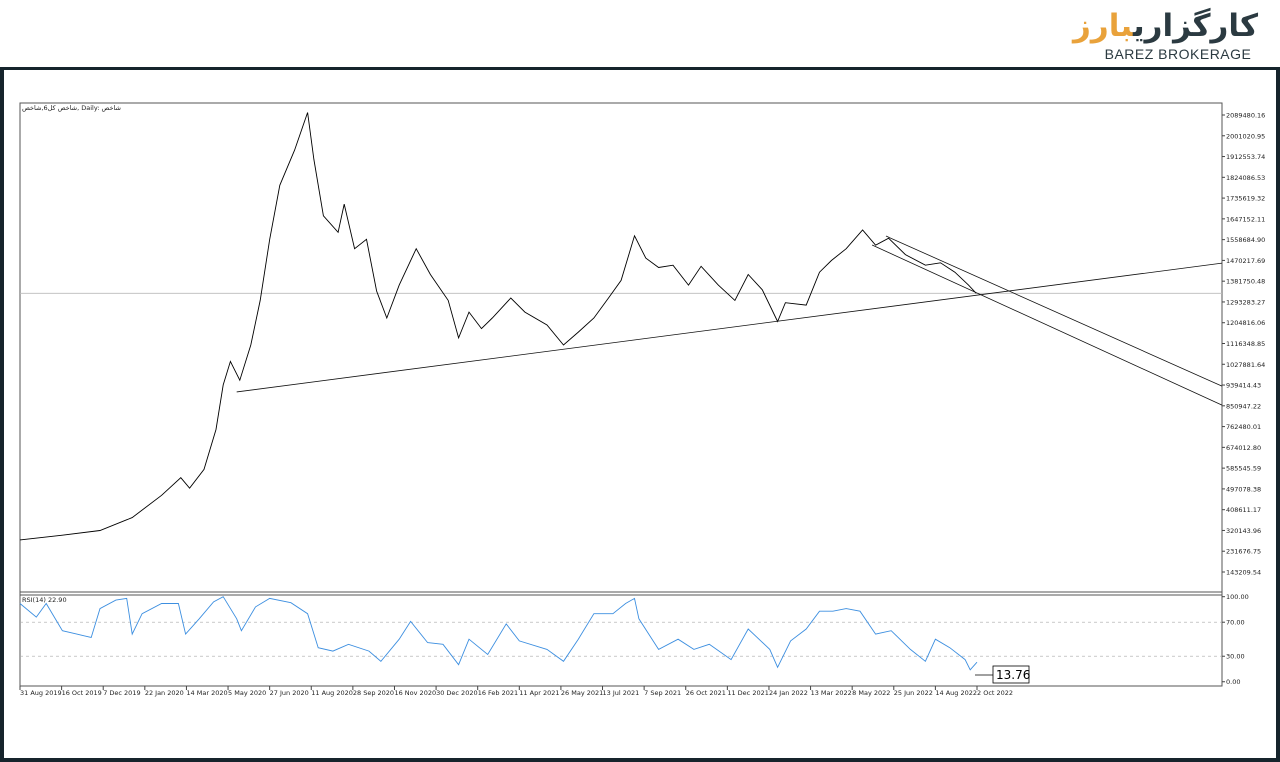 The height and width of the screenshot is (762, 1280). Describe the element at coordinates (457, 693) in the screenshot. I see `x-tick-label: 30 Dec 2020` at that location.